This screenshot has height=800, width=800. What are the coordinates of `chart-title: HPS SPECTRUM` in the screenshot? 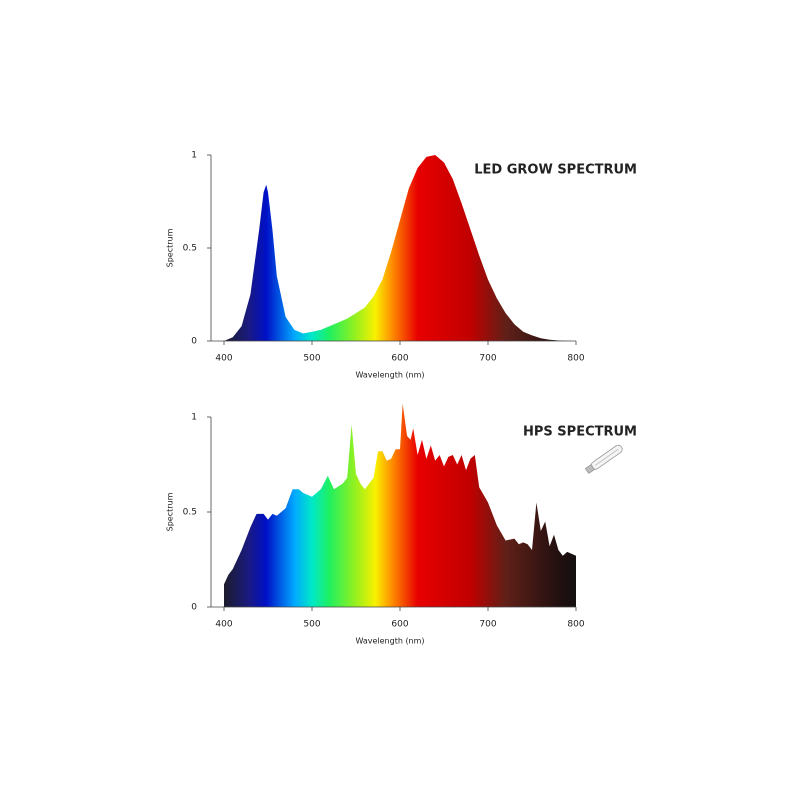 It's located at (580, 432).